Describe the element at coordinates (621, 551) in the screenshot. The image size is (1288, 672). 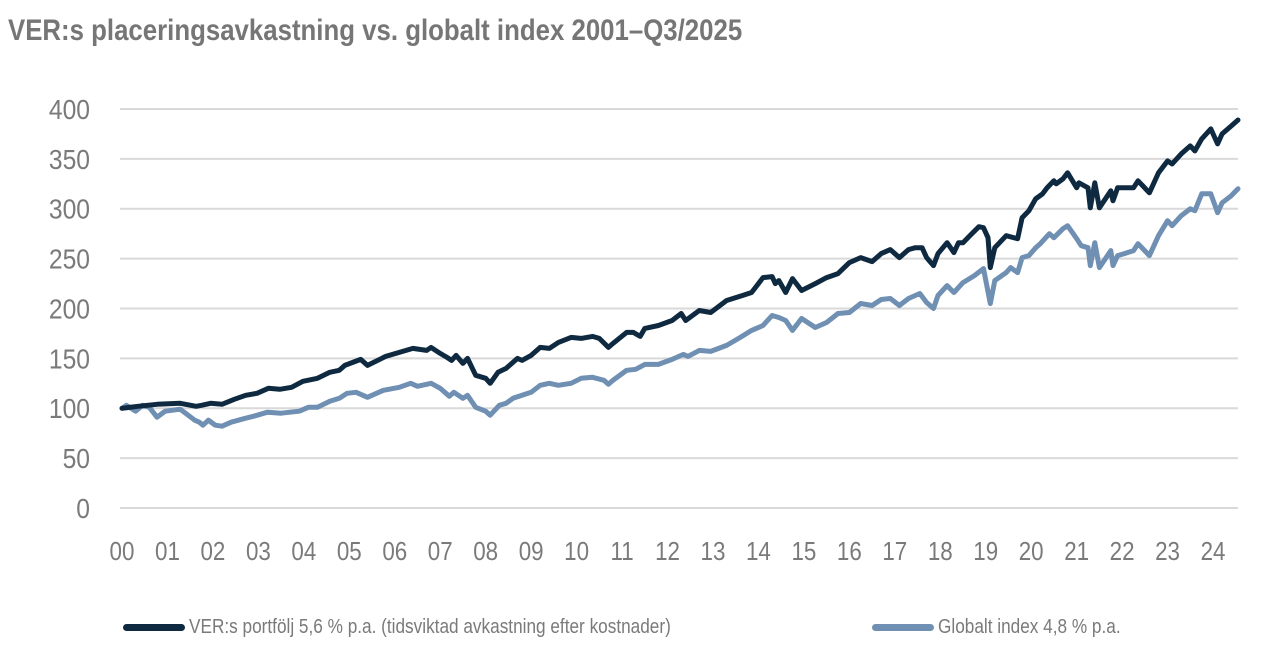
I see `x-tick-label: 11` at that location.